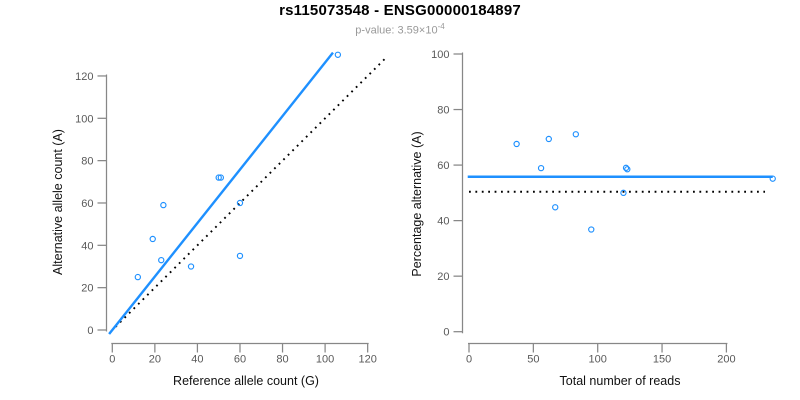 The image size is (800, 400). What do you see at coordinates (282, 360) in the screenshot?
I see `x-tick-label: 80` at bounding box center [282, 360].